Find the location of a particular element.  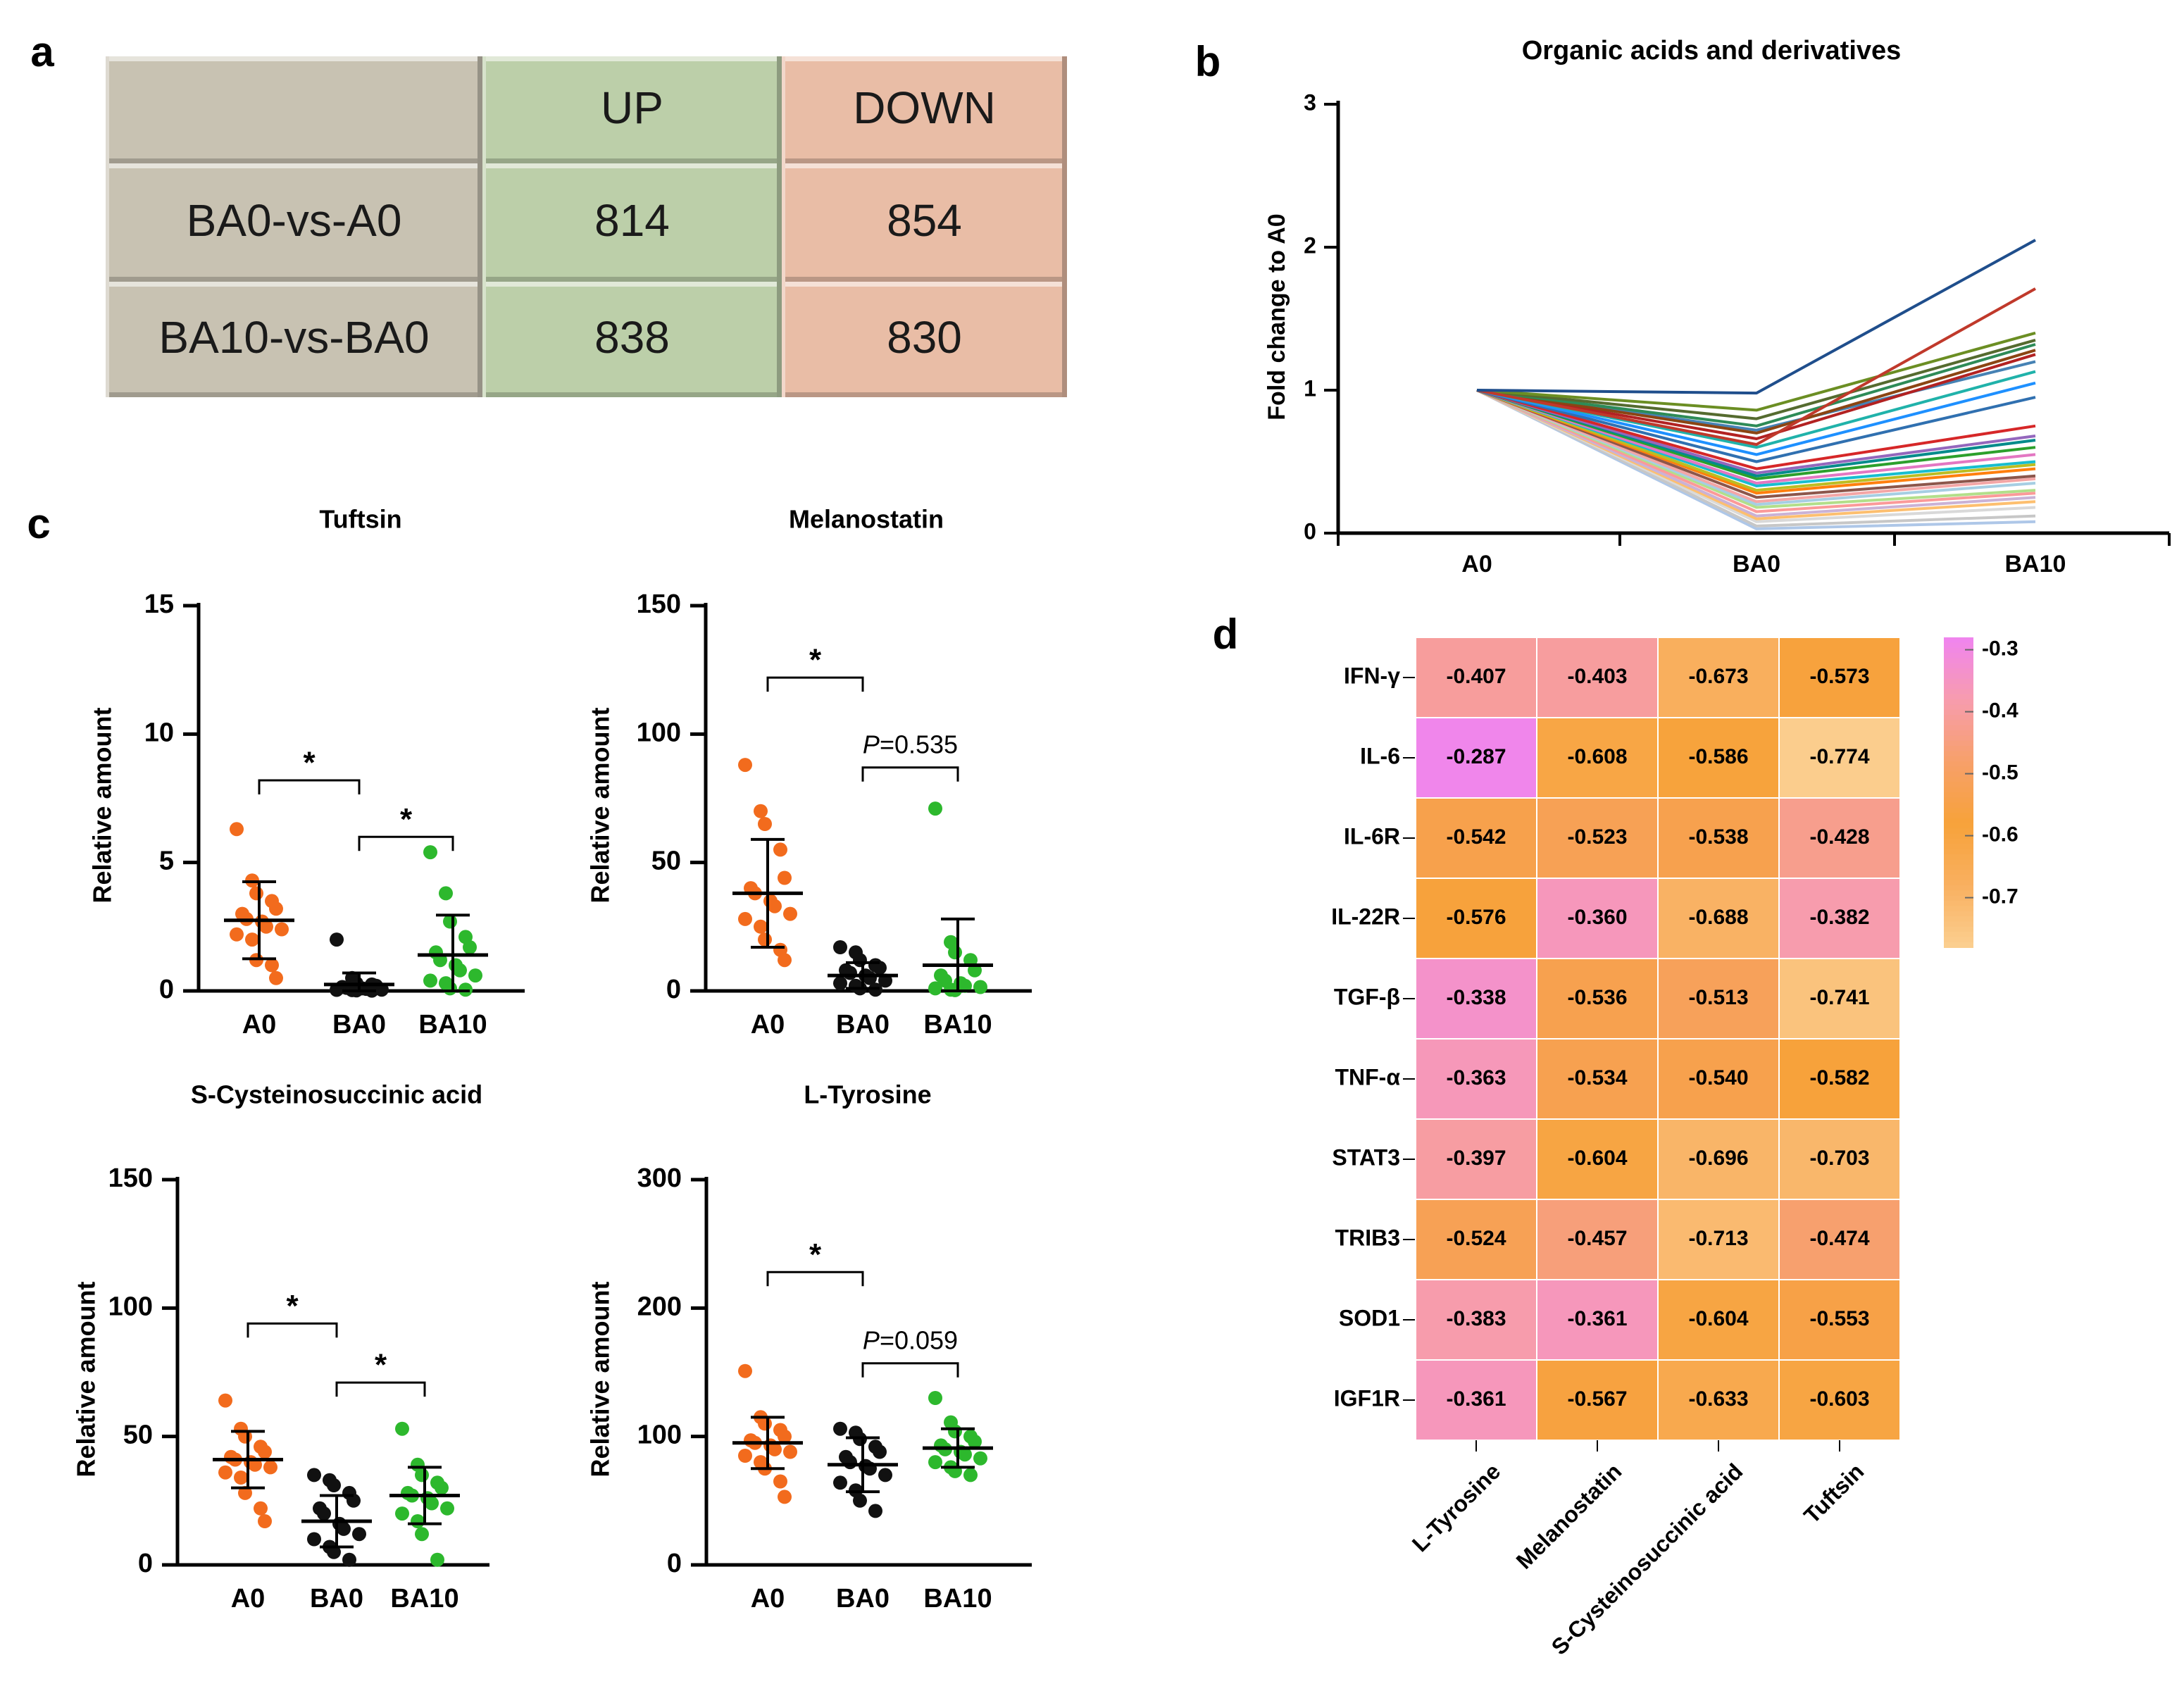

heatmap-column-label: S-Cysteinosuccinic acid is located at coordinates (1647, 1559).